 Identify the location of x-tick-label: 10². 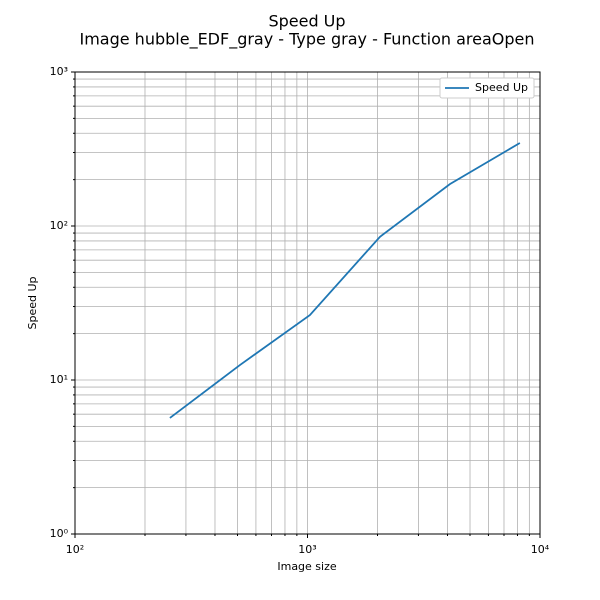
(75, 549).